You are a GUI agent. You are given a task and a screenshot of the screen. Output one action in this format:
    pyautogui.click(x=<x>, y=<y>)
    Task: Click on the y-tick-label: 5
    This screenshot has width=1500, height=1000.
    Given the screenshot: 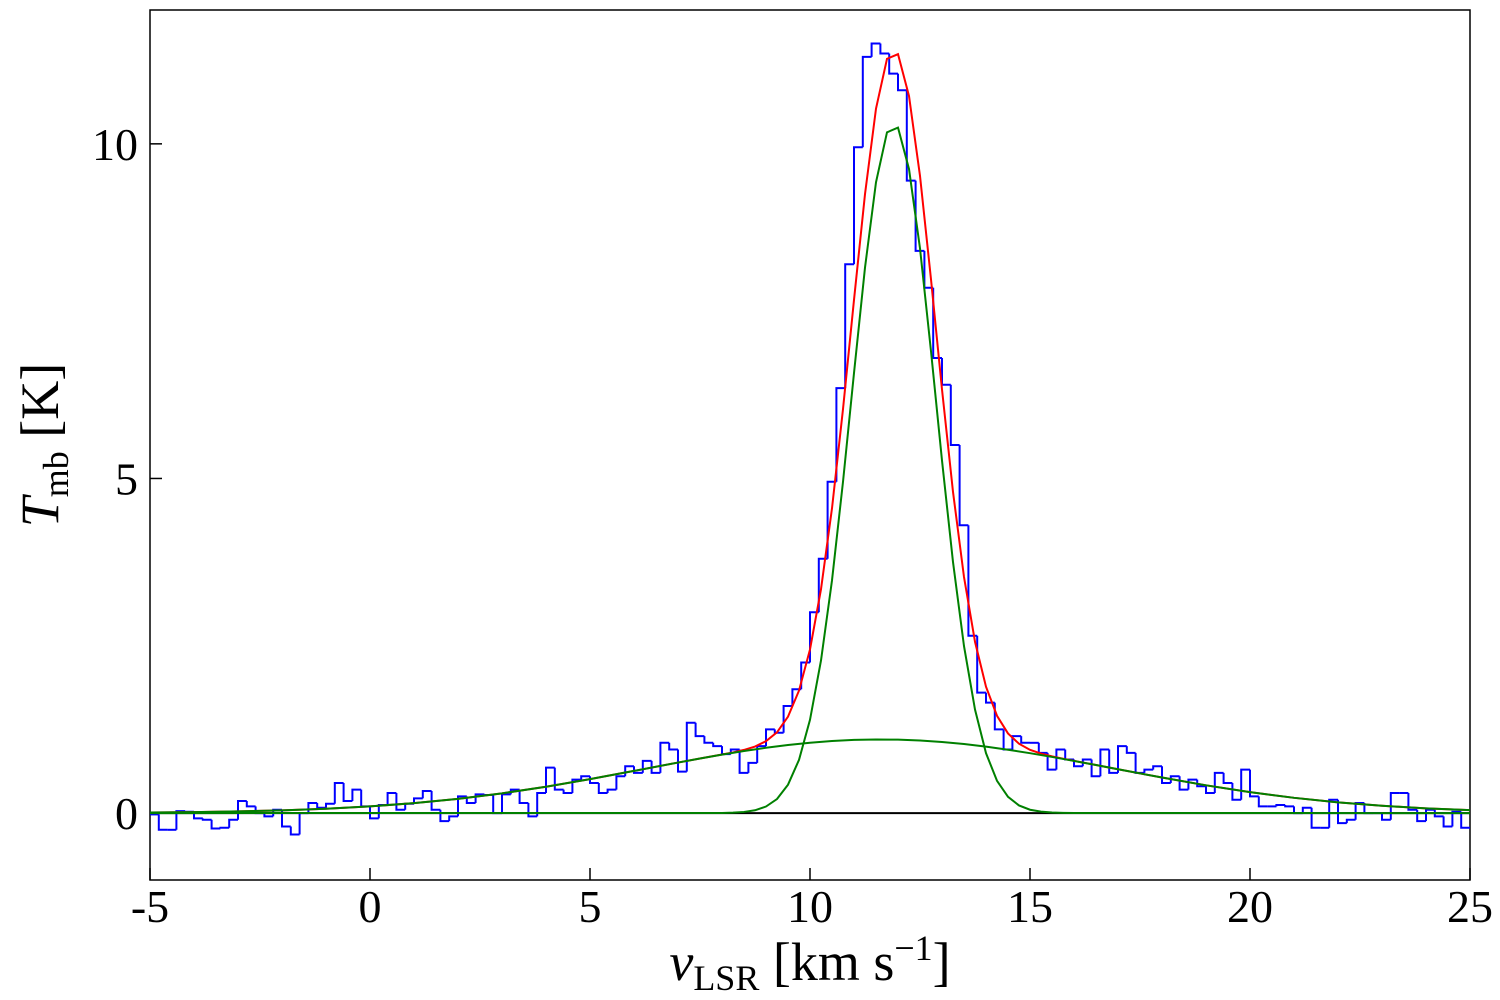 What is the action you would take?
    pyautogui.click(x=126, y=478)
    